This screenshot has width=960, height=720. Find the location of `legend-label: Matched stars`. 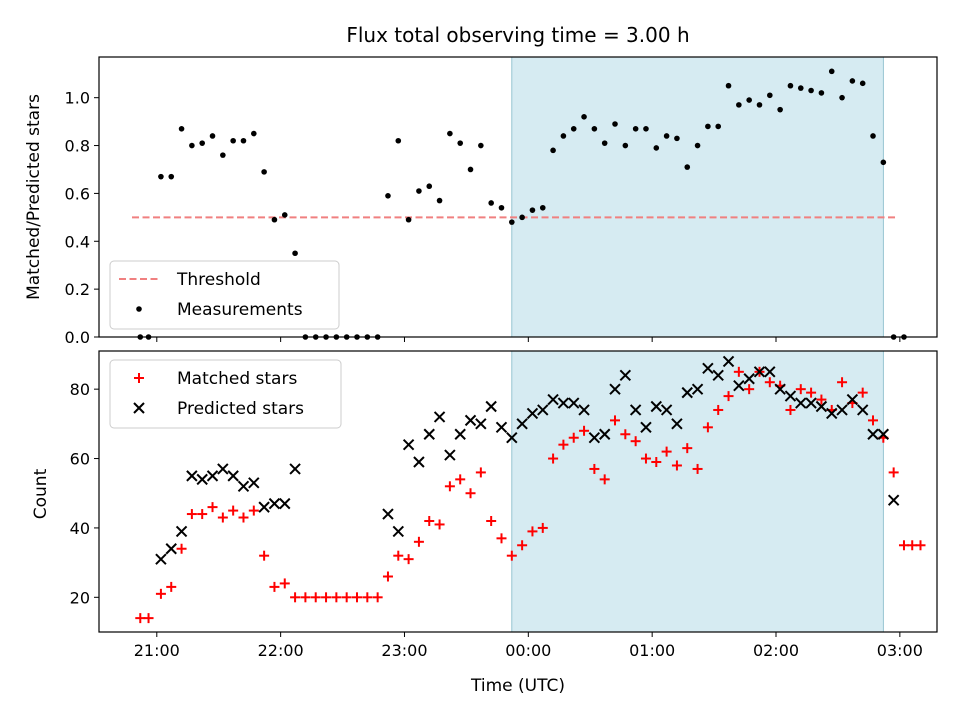

legend-label: Matched stars is located at coordinates (237, 379).